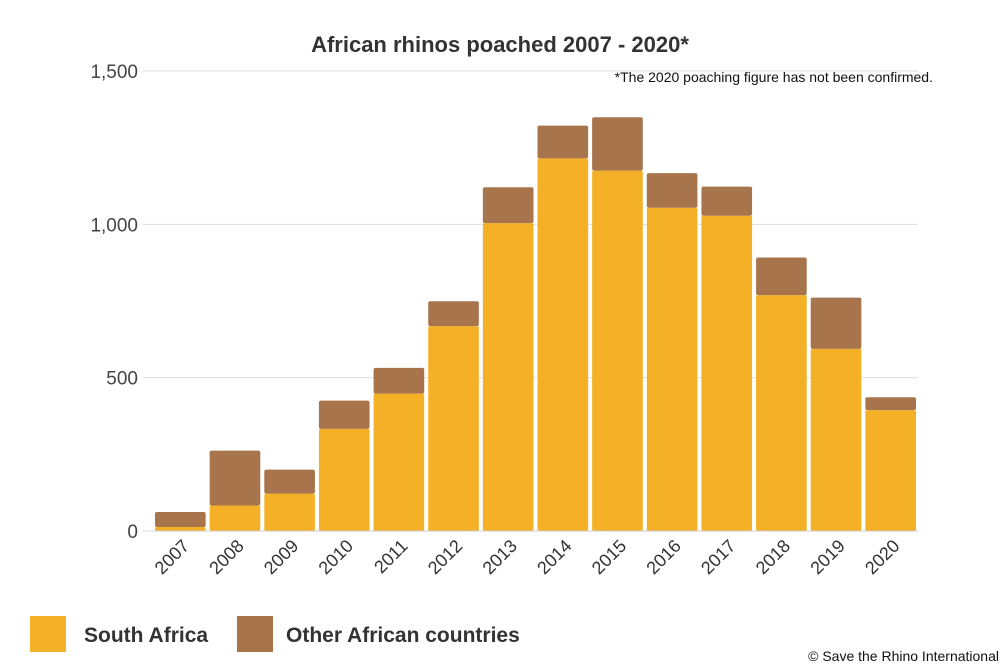 This screenshot has height=665, width=1000. What do you see at coordinates (508, 377) in the screenshot?
I see `bar-south-africa-2013` at bounding box center [508, 377].